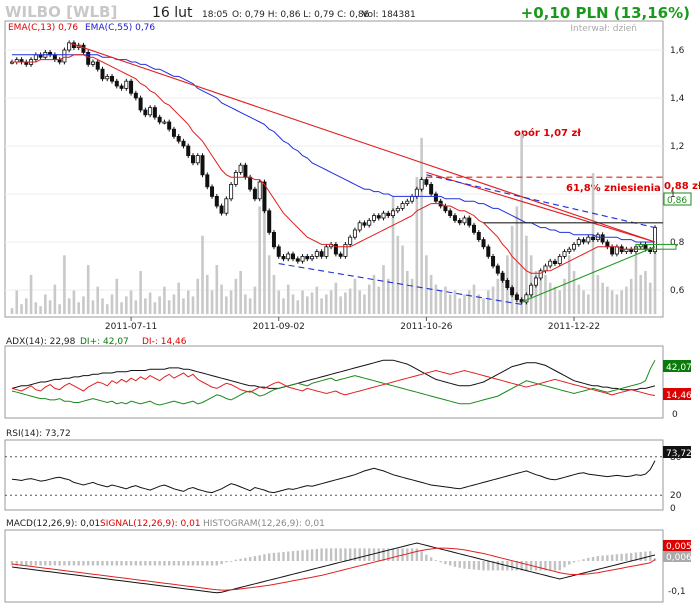 The height and width of the screenshot is (613, 700). What do you see at coordinates (547, 133) in the screenshot?
I see `resistance-label: opór 1,07 zł` at bounding box center [547, 133].